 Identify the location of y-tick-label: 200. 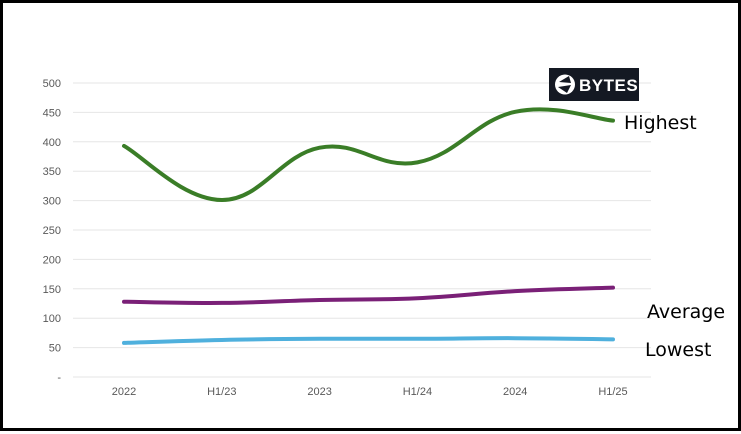
(52, 260).